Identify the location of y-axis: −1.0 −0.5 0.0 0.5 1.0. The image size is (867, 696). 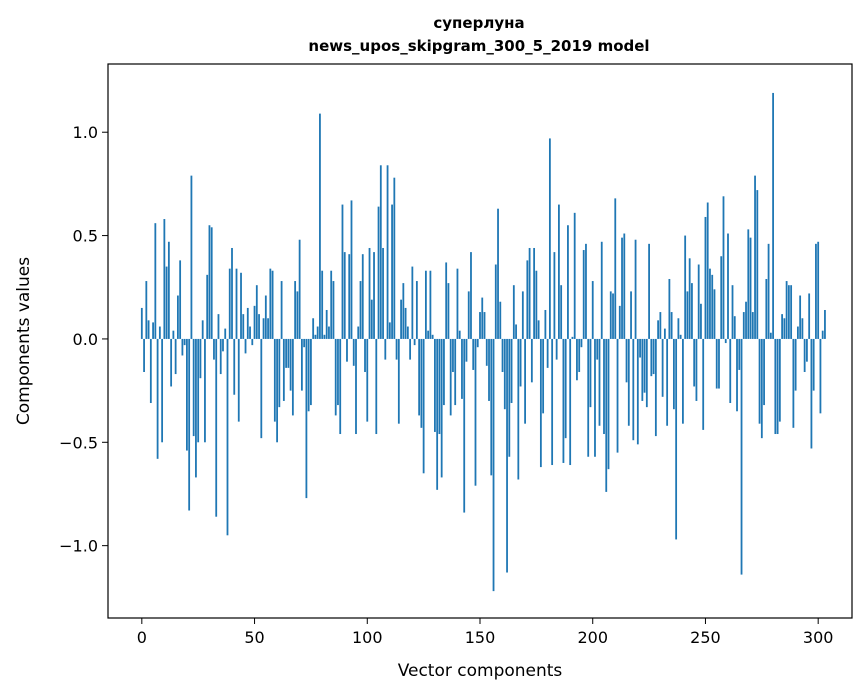
(83, 339).